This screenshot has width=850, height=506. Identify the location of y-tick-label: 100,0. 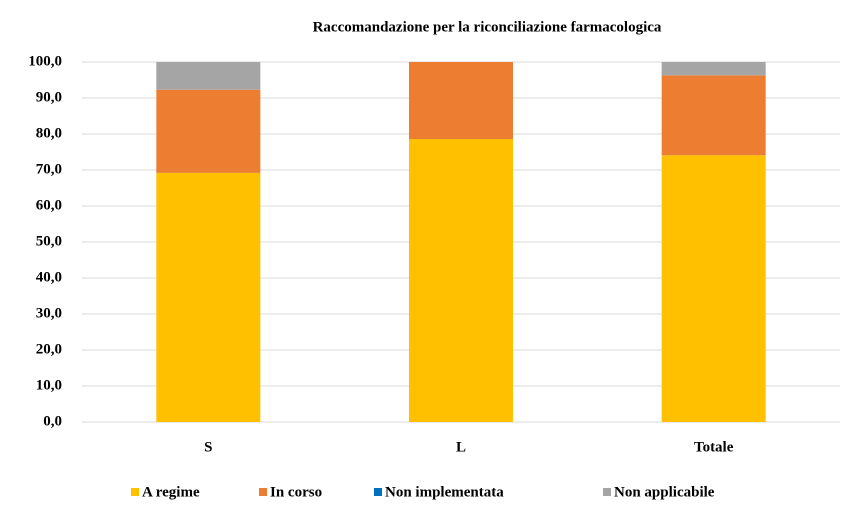
(45, 61).